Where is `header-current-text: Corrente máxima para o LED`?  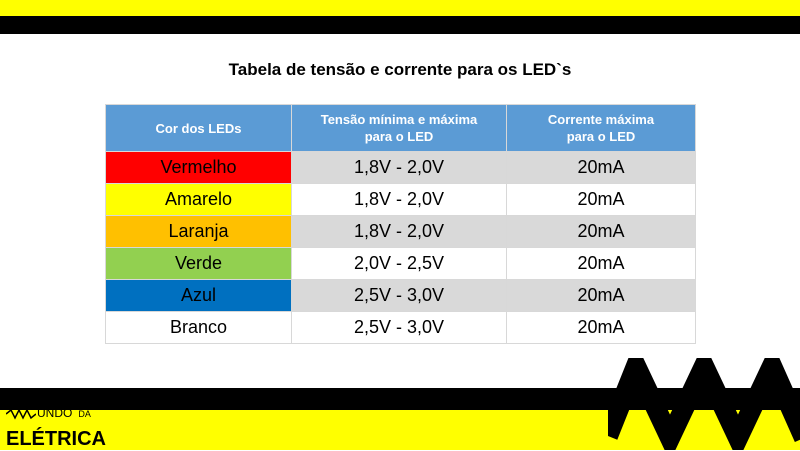 header-current-text: Corrente máxima para o LED is located at coordinates (601, 128).